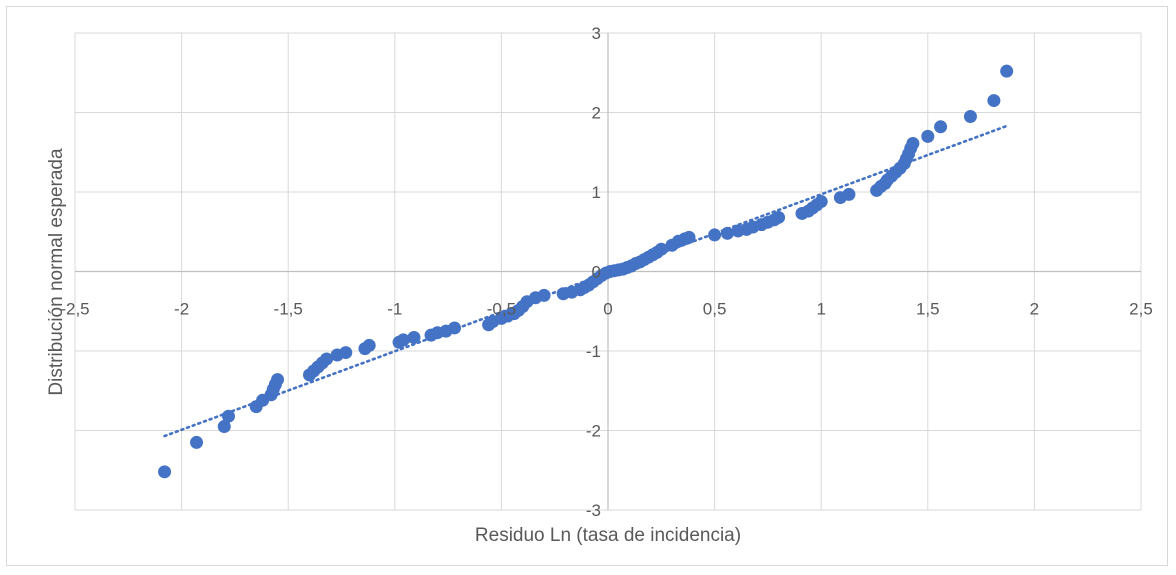  What do you see at coordinates (608, 535) in the screenshot?
I see `x-axis-title: Residuo Ln (tasa de incidencia)` at bounding box center [608, 535].